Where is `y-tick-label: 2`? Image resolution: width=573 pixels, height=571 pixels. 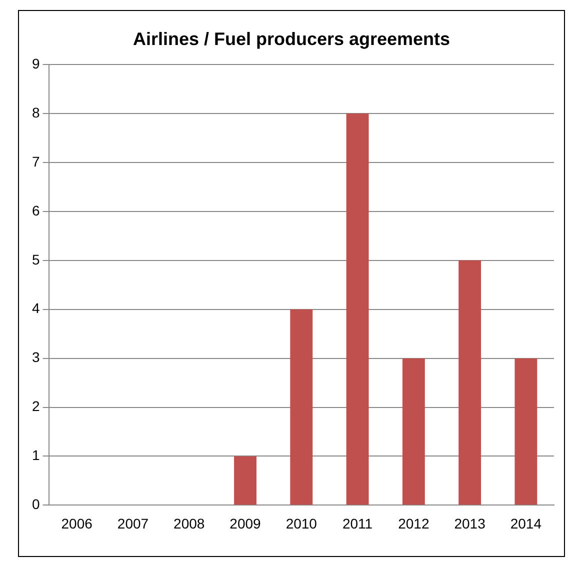
y-tick-label: 2 is located at coordinates (36, 406).